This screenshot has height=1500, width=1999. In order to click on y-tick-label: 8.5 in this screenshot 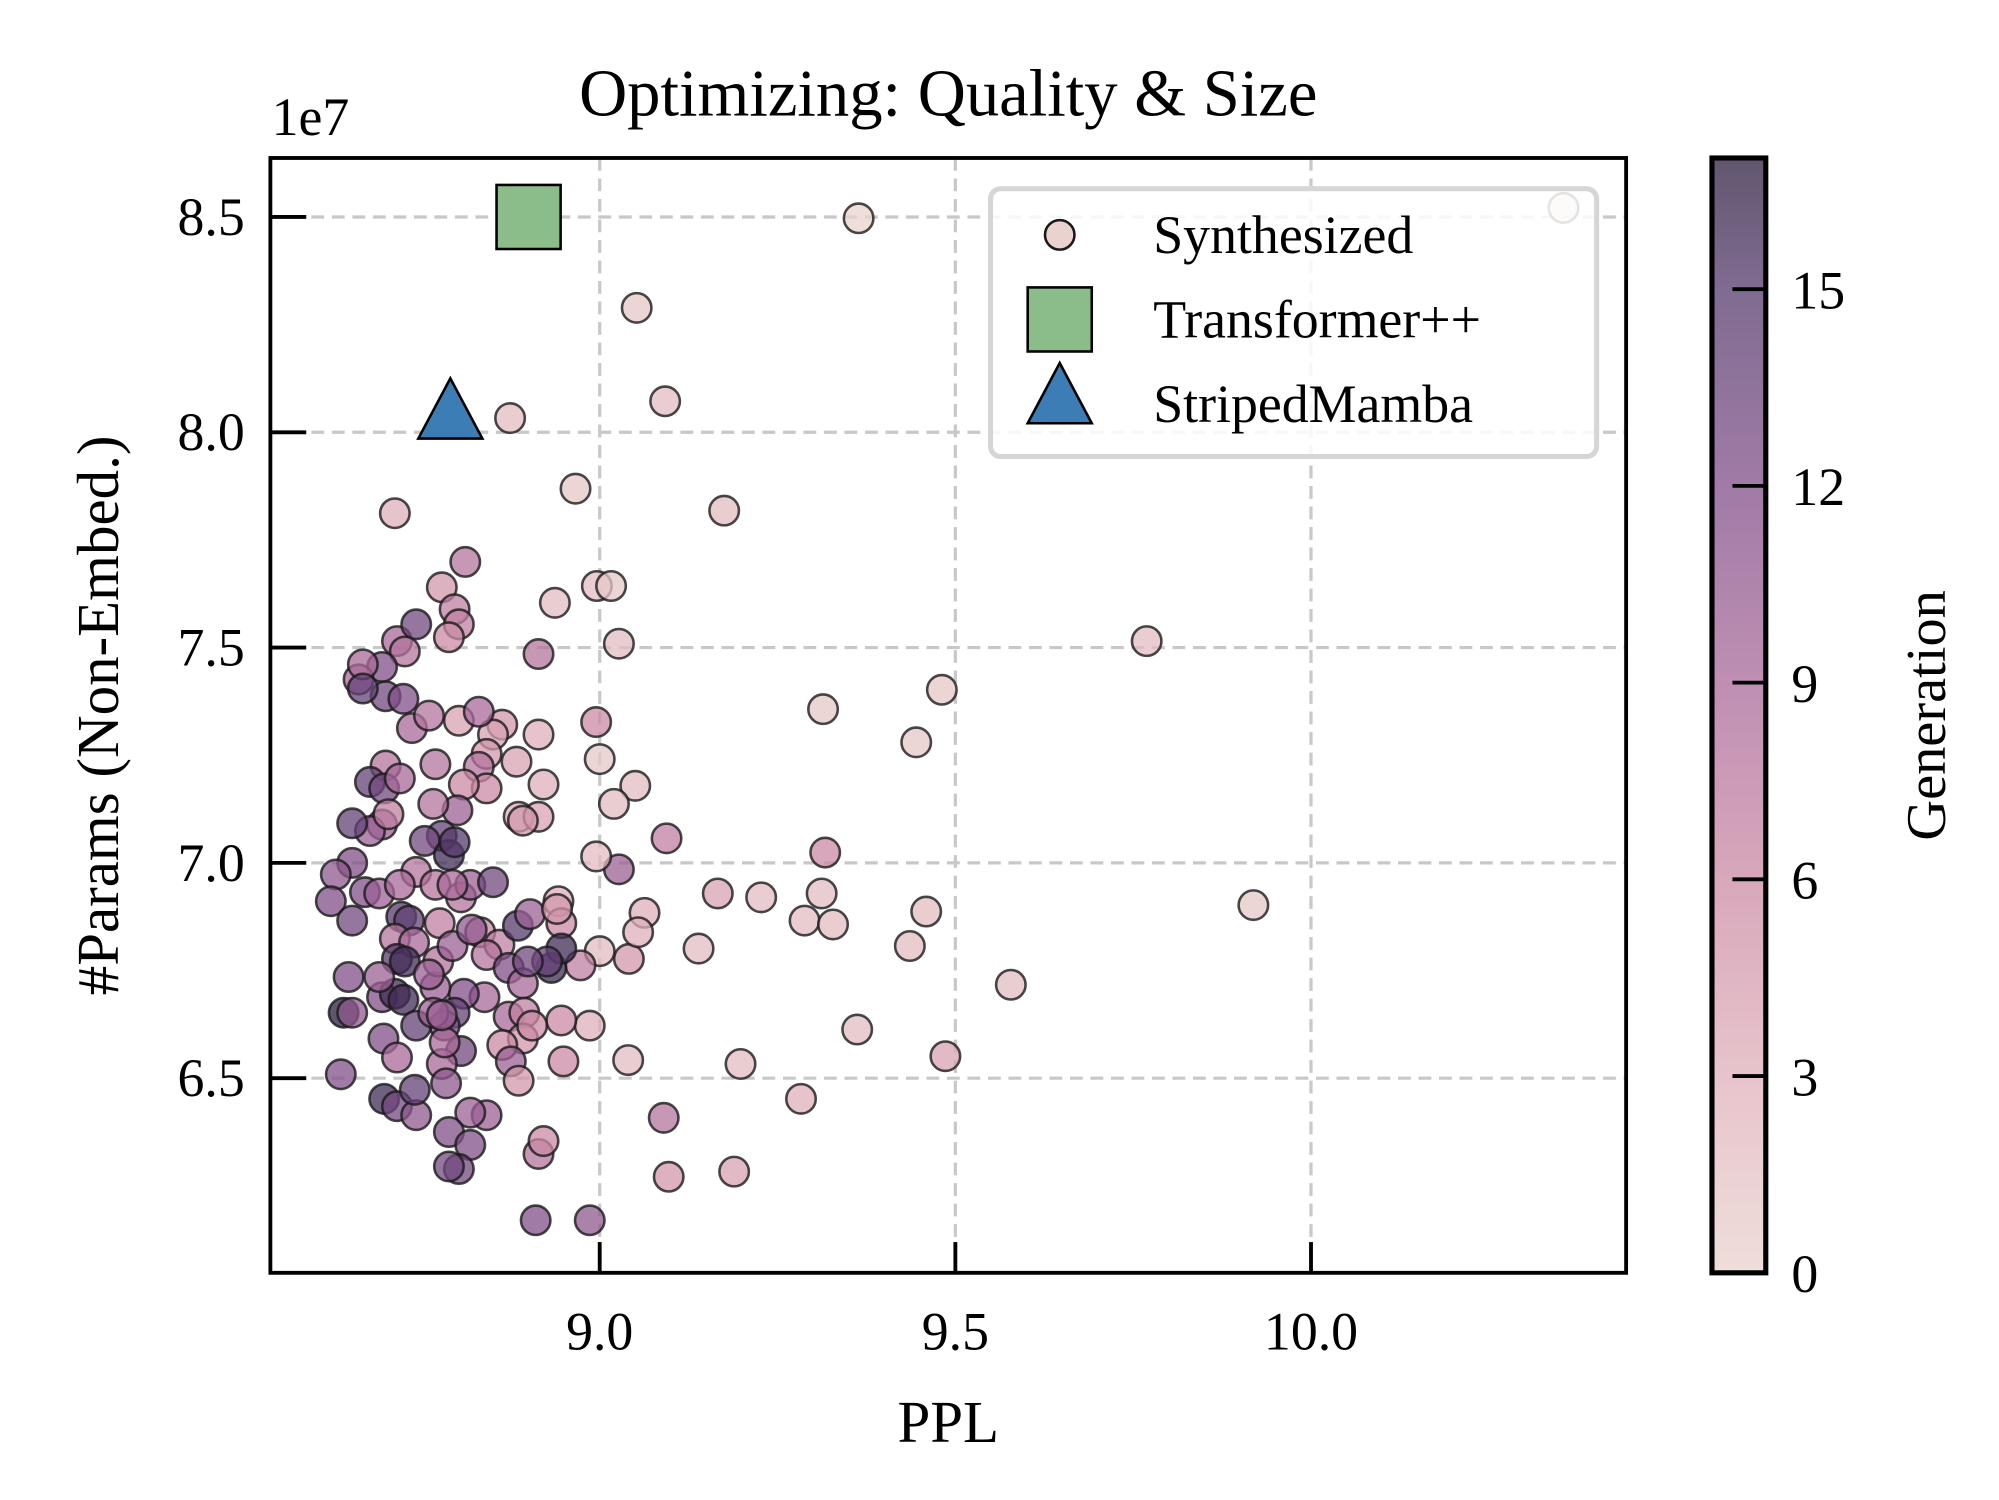, I will do `click(210, 217)`.